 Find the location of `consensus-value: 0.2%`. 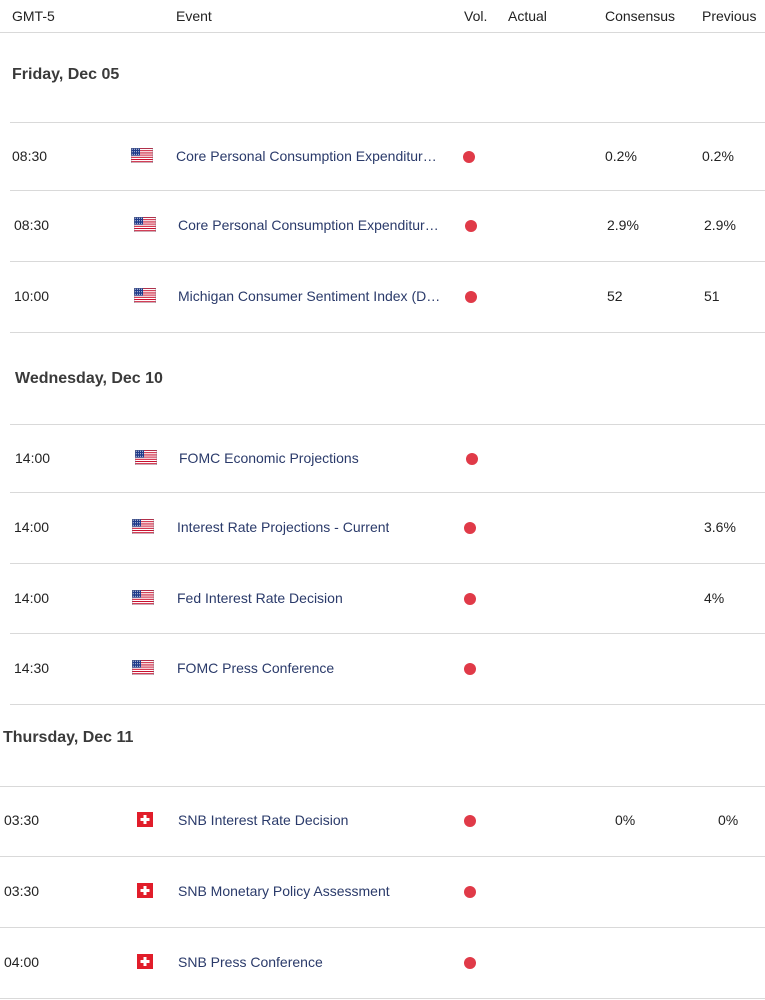

consensus-value: 0.2% is located at coordinates (621, 156).